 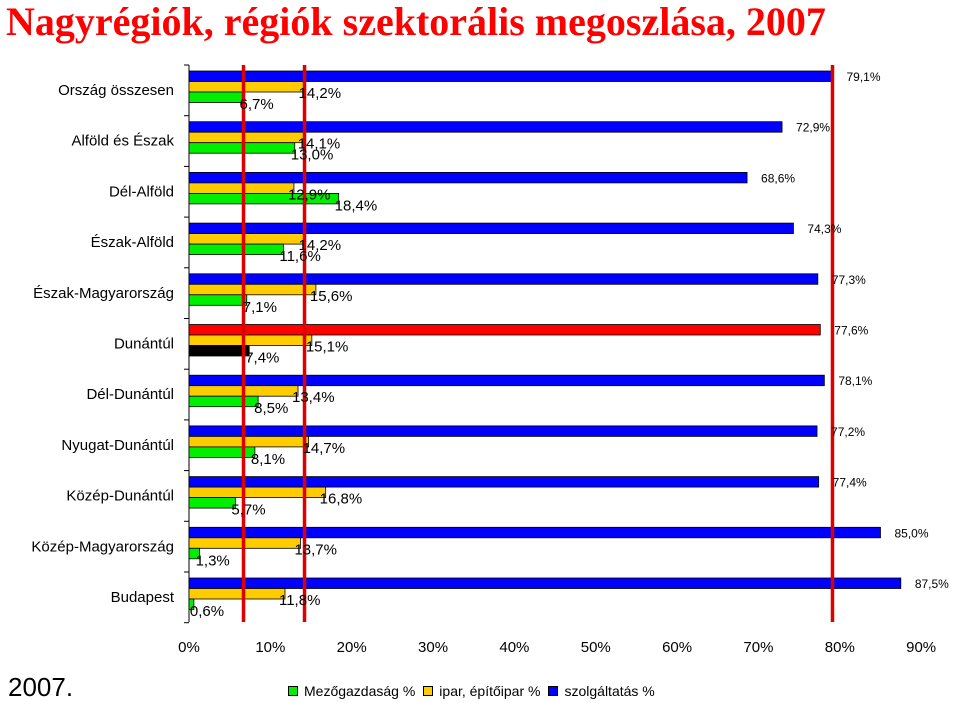 I want to click on data-label-industry: 15,6%, so click(x=331, y=296).